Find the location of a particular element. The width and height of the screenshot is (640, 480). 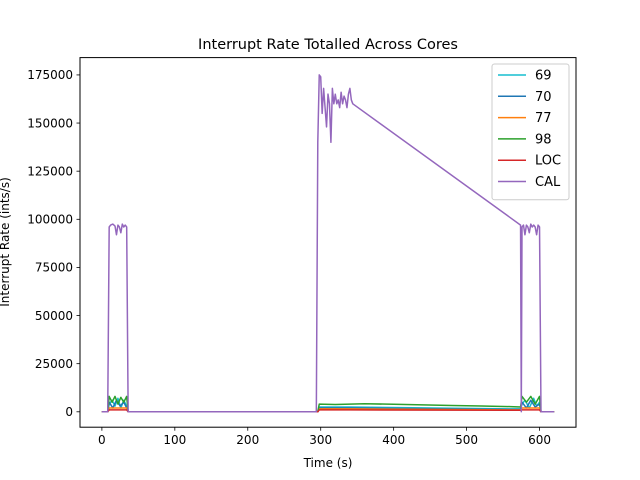

legend-label-70: 70 is located at coordinates (543, 97).